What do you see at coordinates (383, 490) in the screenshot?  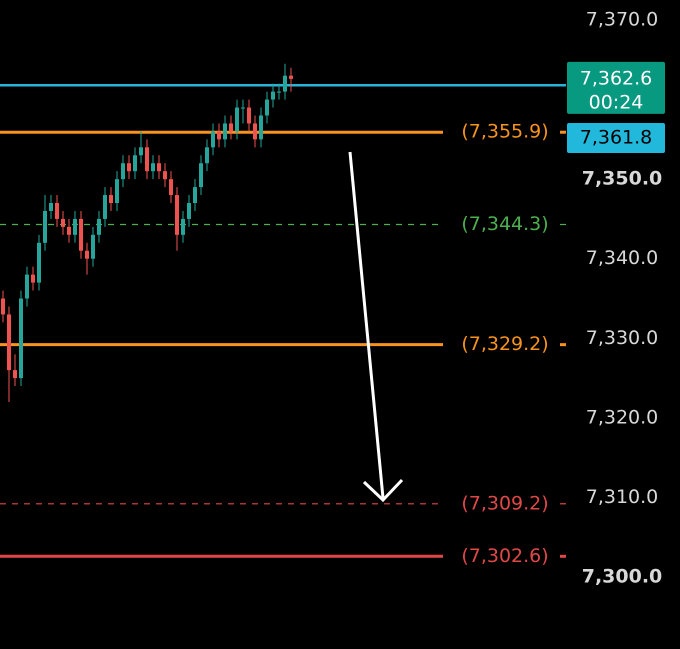 I see `arrow-head` at bounding box center [383, 490].